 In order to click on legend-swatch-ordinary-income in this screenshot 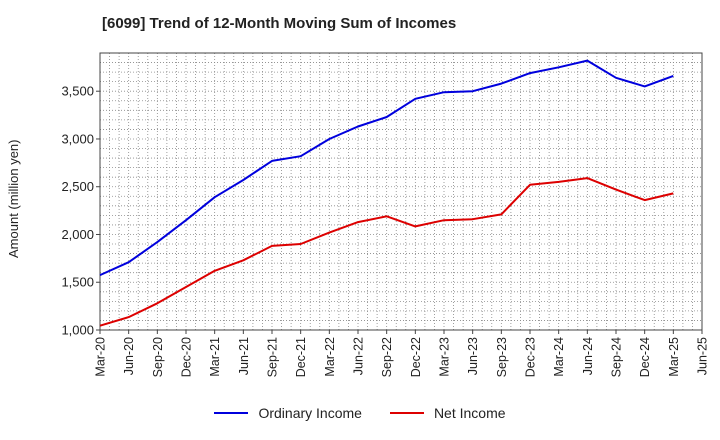, I will do `click(231, 413)`.